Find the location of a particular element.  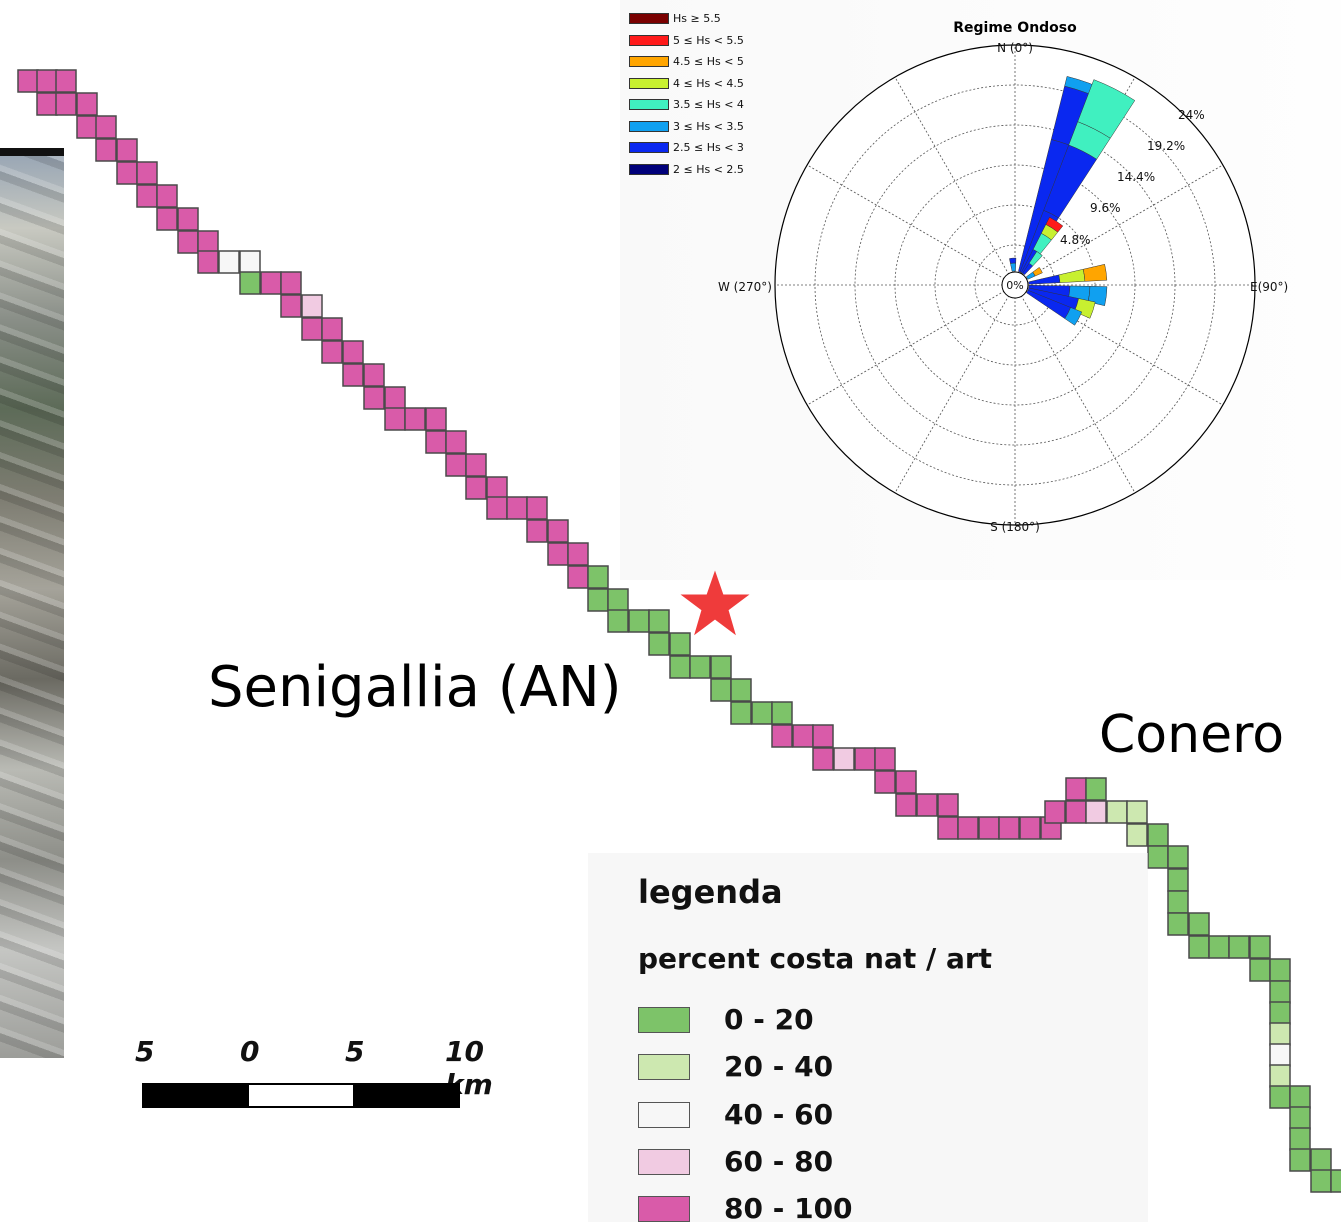

wave-class-item: 5 ≤ Hs < 5.5 is located at coordinates (686, 41).